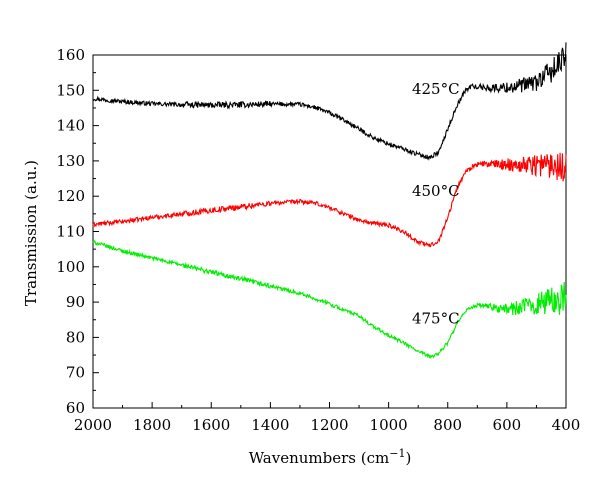 The image size is (600, 489). What do you see at coordinates (436, 89) in the screenshot?
I see `series-label: 425°C` at bounding box center [436, 89].